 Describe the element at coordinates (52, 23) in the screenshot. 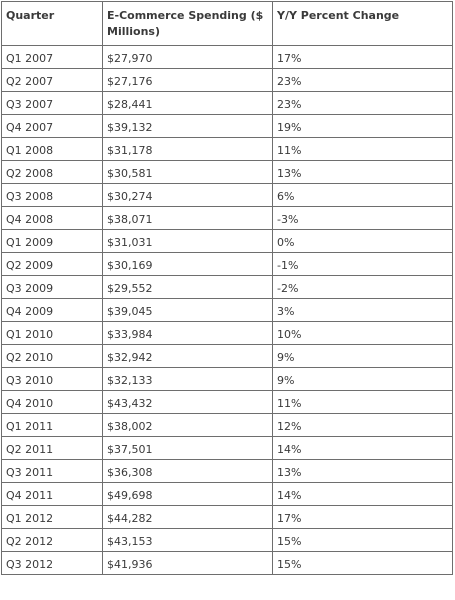

I see `column-header-quarter: Quarter` at that location.